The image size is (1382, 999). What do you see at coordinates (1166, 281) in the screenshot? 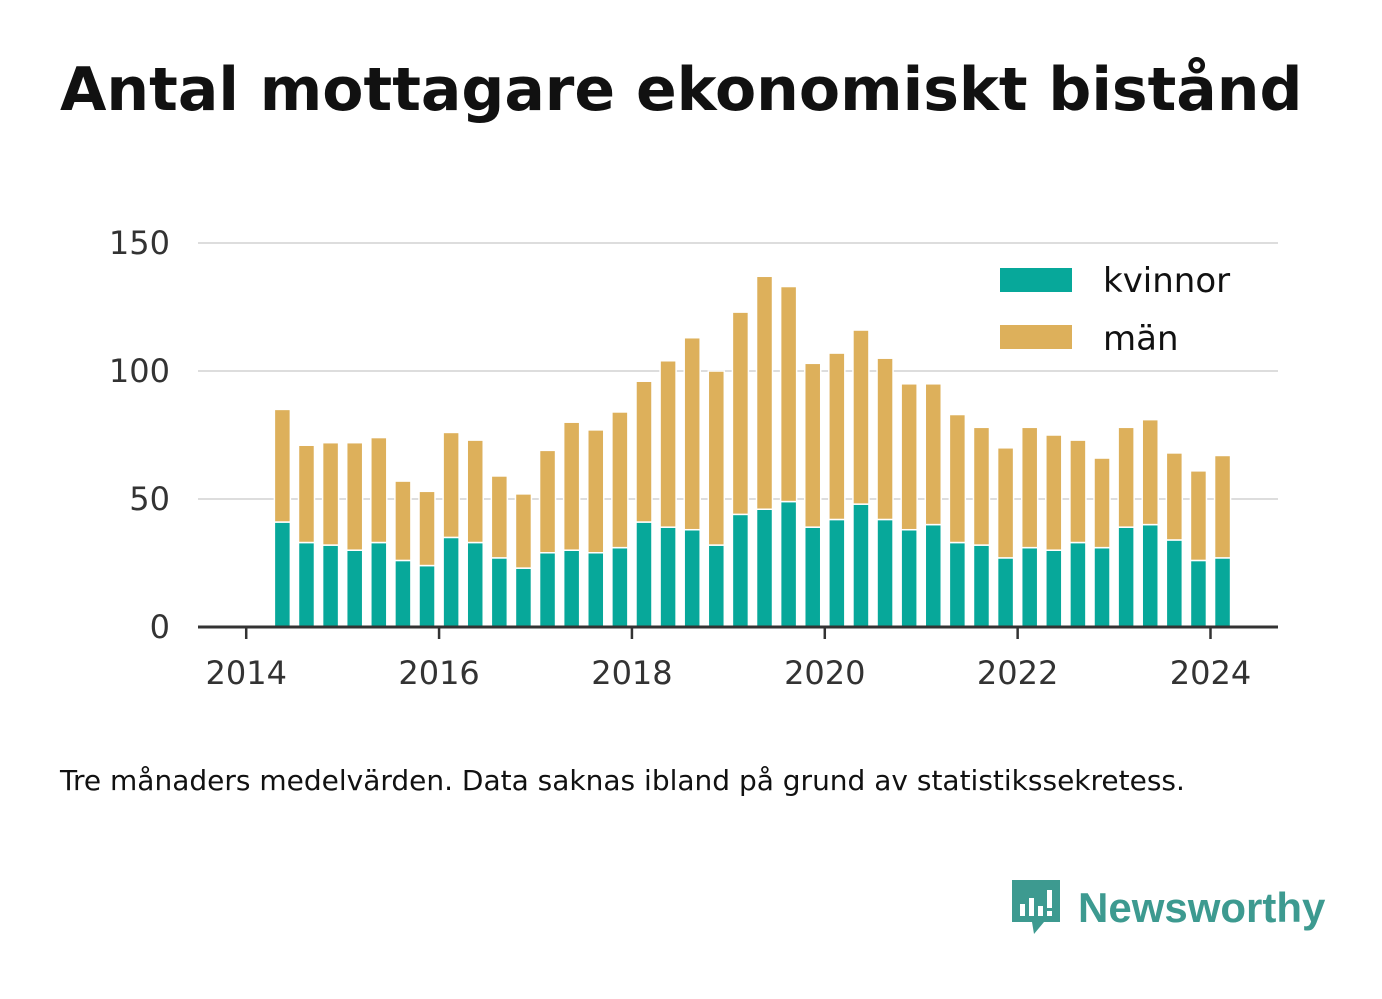
I see `legend-label-kvinnor: kvinnor` at bounding box center [1166, 281].